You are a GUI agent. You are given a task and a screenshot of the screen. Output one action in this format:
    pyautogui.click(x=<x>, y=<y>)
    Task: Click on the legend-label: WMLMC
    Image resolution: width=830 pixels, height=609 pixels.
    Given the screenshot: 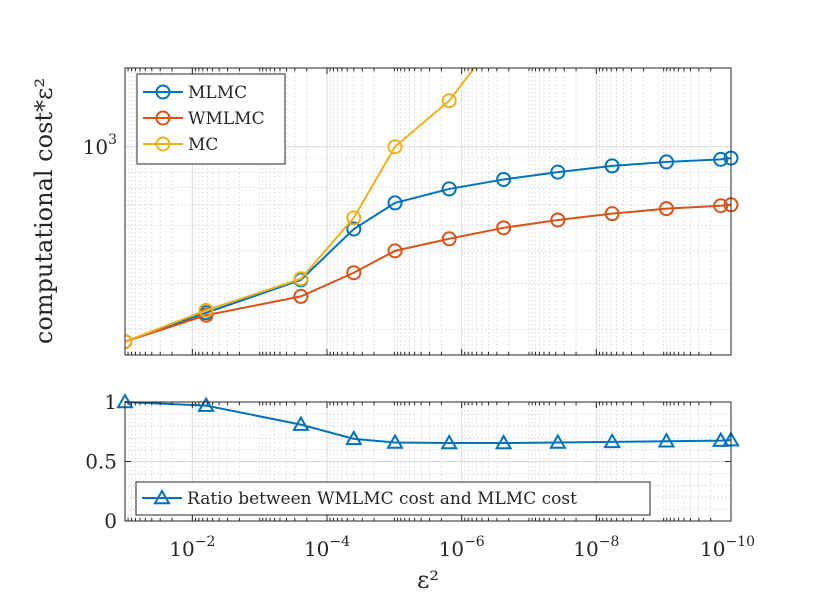 What is the action you would take?
    pyautogui.click(x=226, y=119)
    